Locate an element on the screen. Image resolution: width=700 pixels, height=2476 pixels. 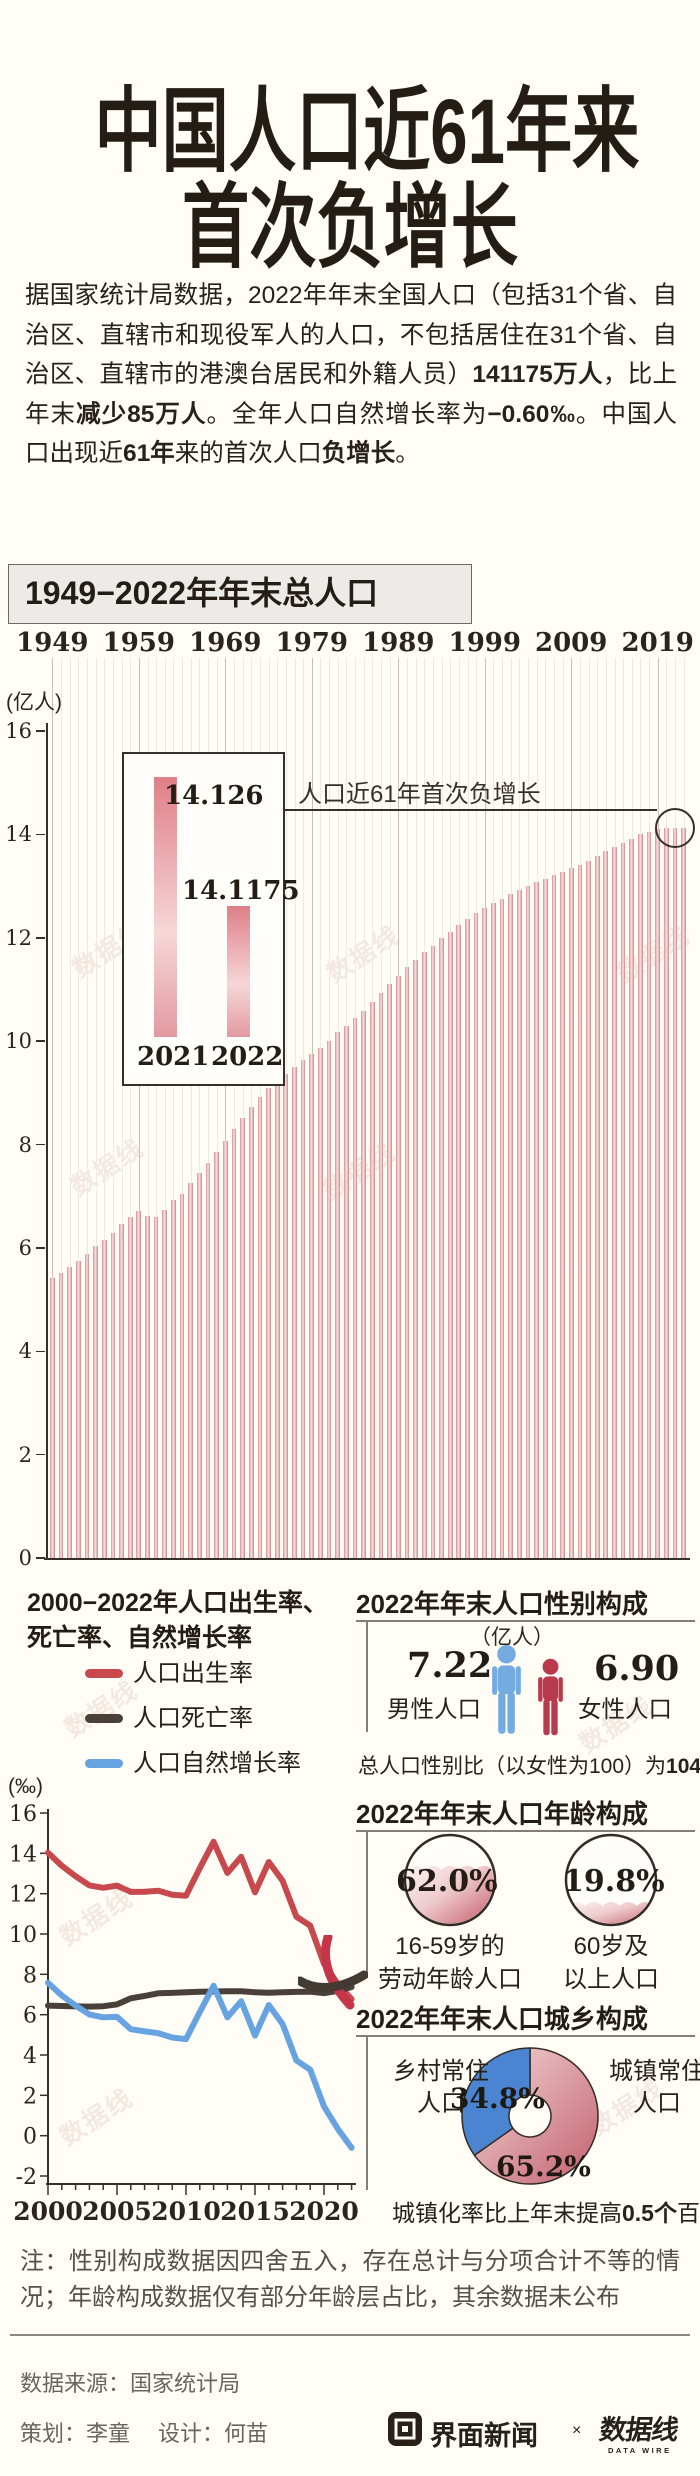
urban-section-frame is located at coordinates (367, 2112).